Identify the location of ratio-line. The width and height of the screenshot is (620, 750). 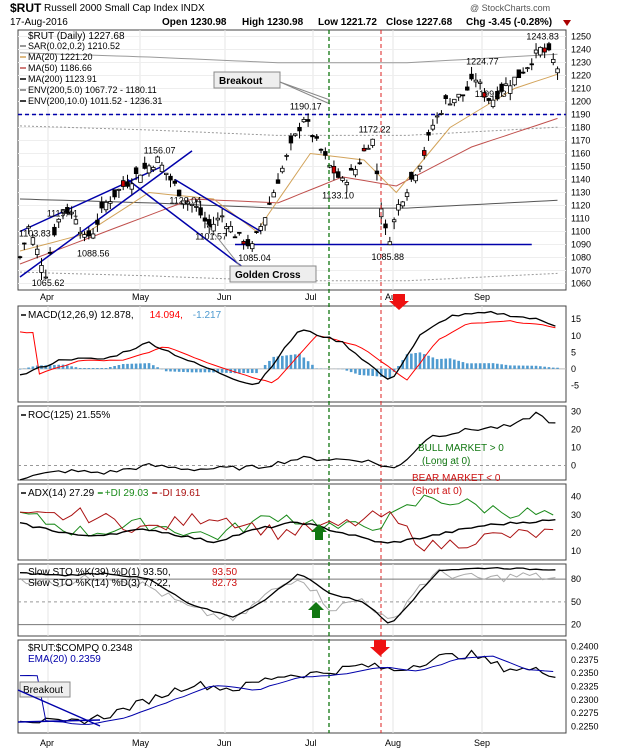
(287, 687).